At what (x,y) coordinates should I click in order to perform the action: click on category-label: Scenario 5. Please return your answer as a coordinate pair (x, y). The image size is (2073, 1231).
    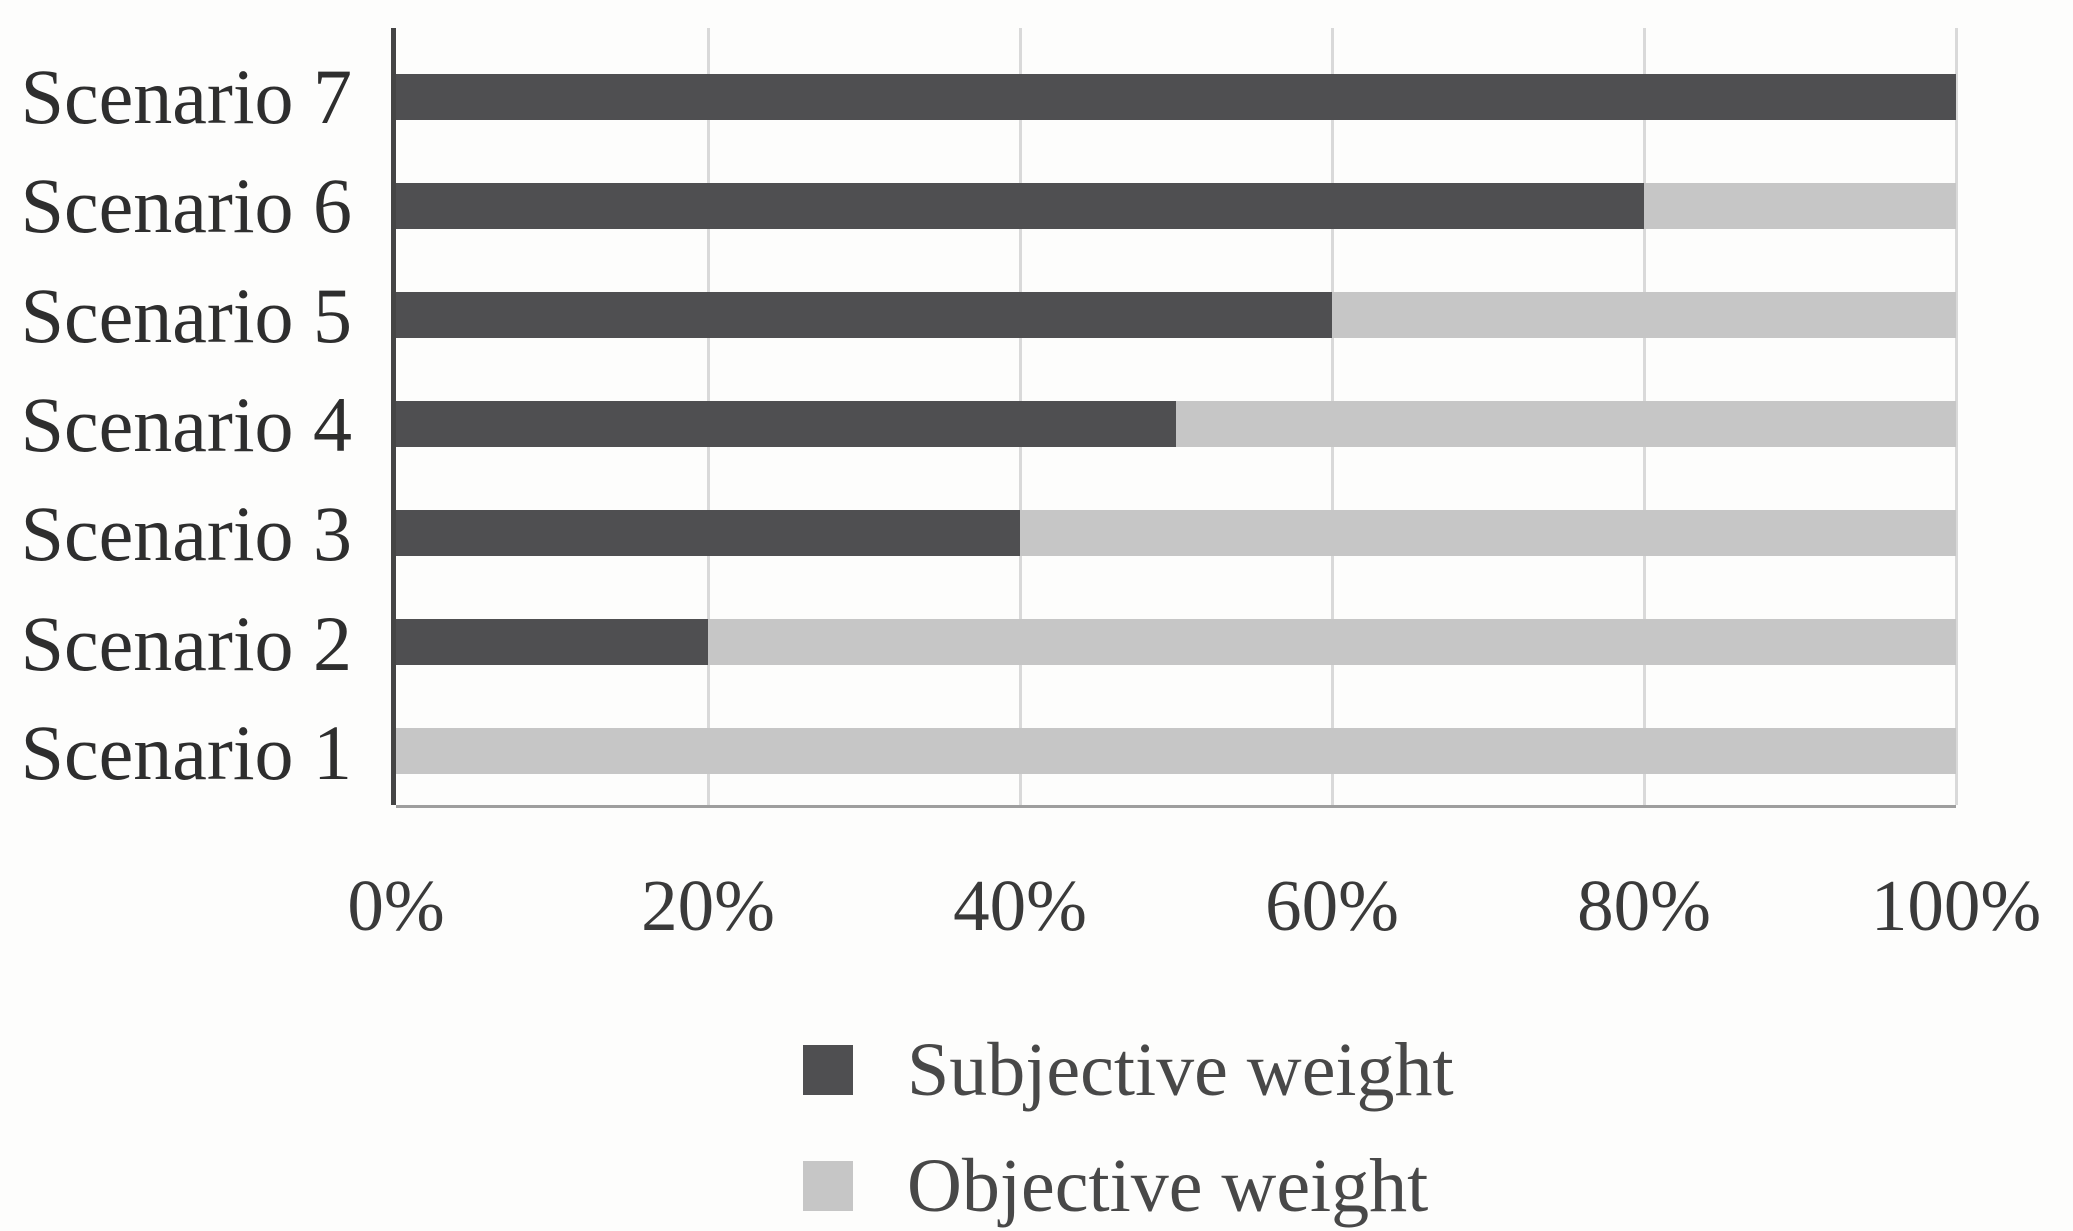
    Looking at the image, I should click on (186, 315).